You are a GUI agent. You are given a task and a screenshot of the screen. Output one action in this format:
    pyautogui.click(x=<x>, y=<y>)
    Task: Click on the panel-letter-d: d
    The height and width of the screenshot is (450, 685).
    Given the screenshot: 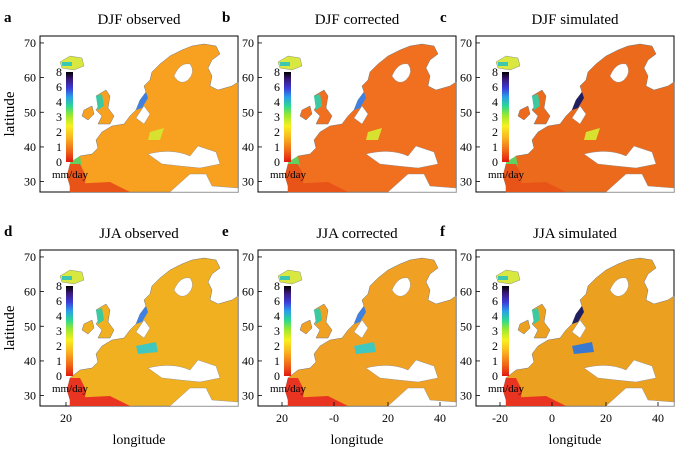 What is the action you would take?
    pyautogui.click(x=8, y=232)
    